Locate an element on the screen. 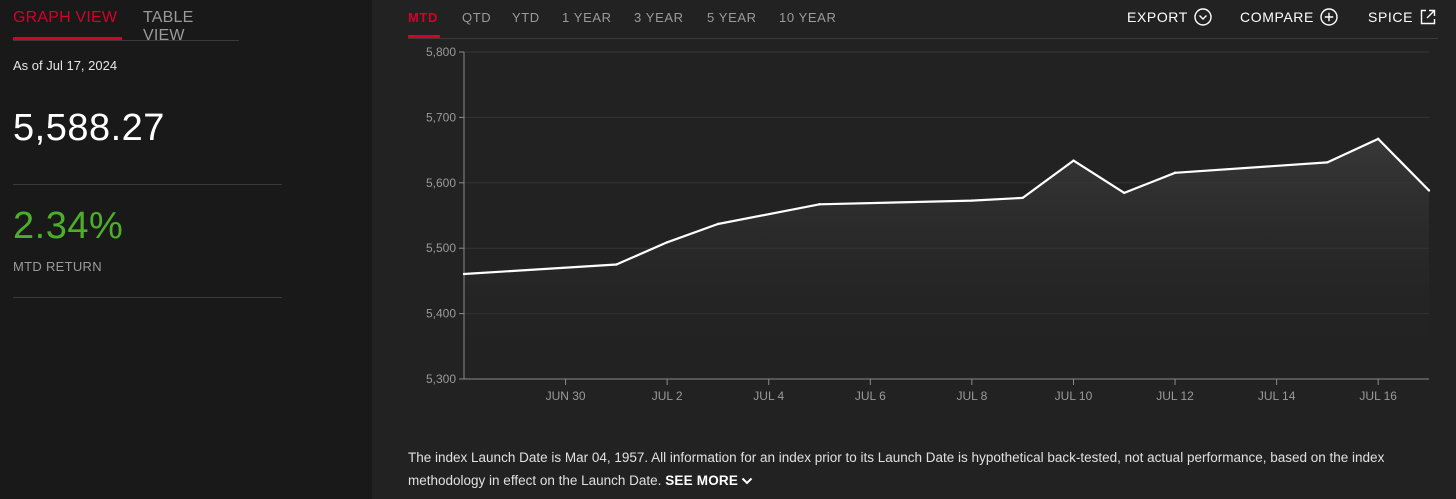 This screenshot has height=499, width=1456. period-tab-10-year: 10 YEAR is located at coordinates (808, 17).